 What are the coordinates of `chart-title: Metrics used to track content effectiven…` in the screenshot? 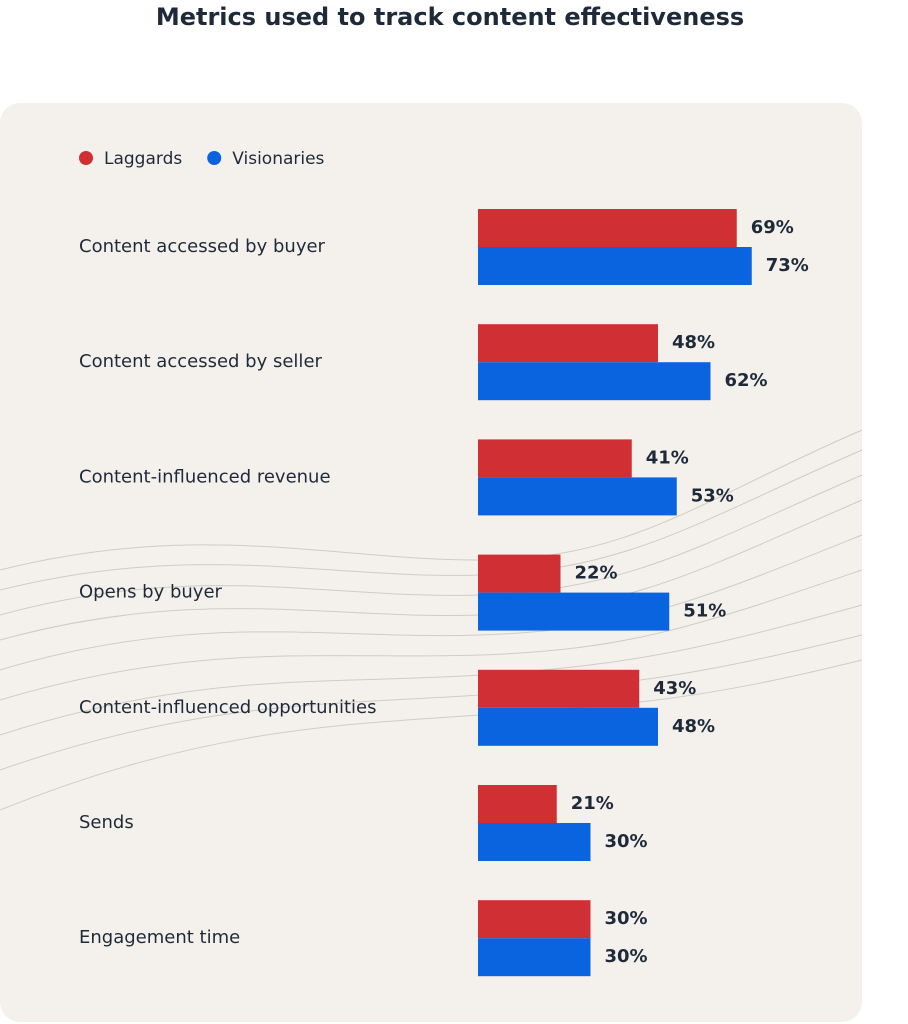 It's located at (450, 17).